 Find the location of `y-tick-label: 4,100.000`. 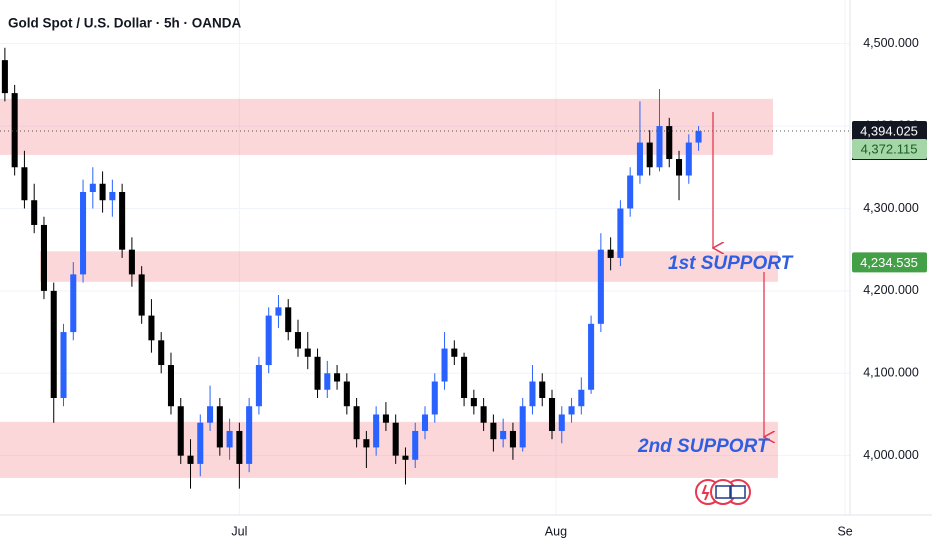

y-tick-label: 4,100.000 is located at coordinates (891, 373).